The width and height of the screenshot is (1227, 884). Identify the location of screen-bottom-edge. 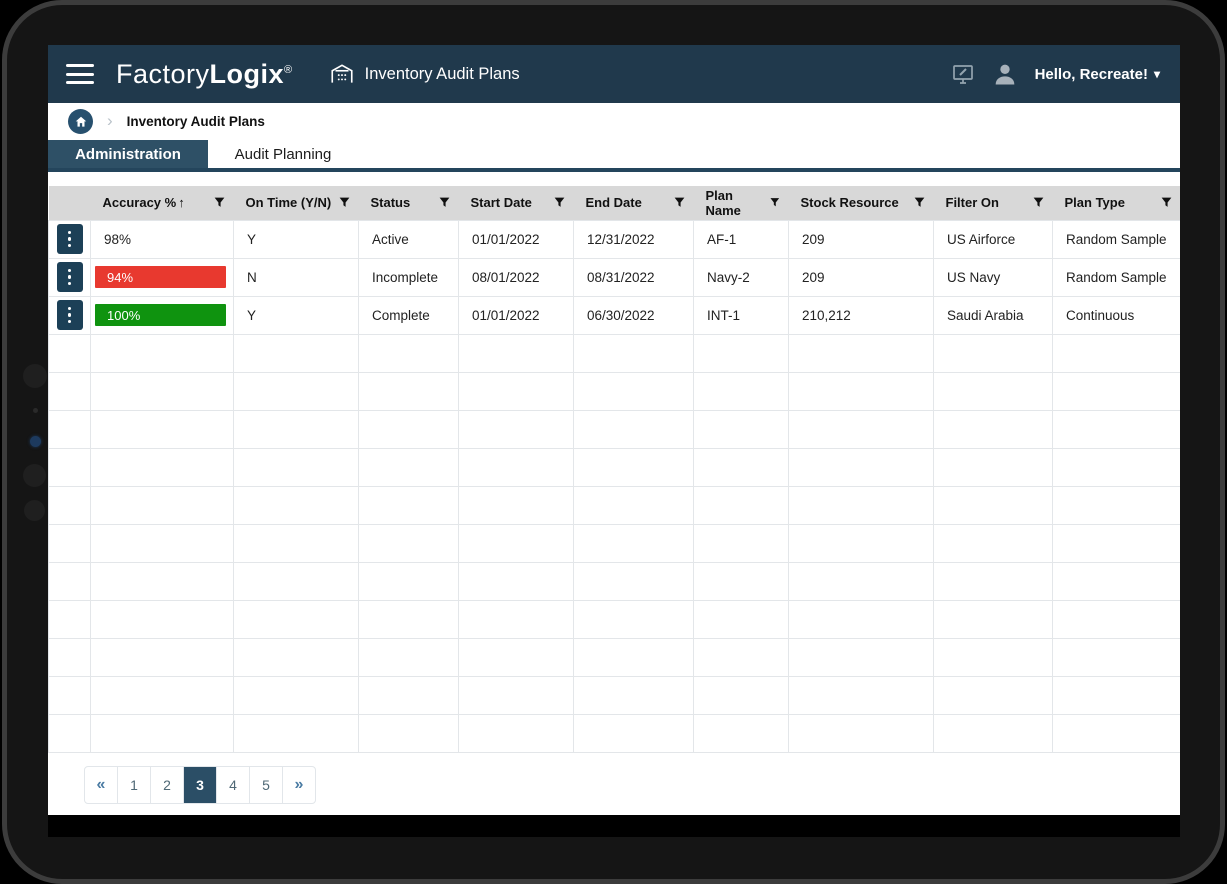
(614, 826).